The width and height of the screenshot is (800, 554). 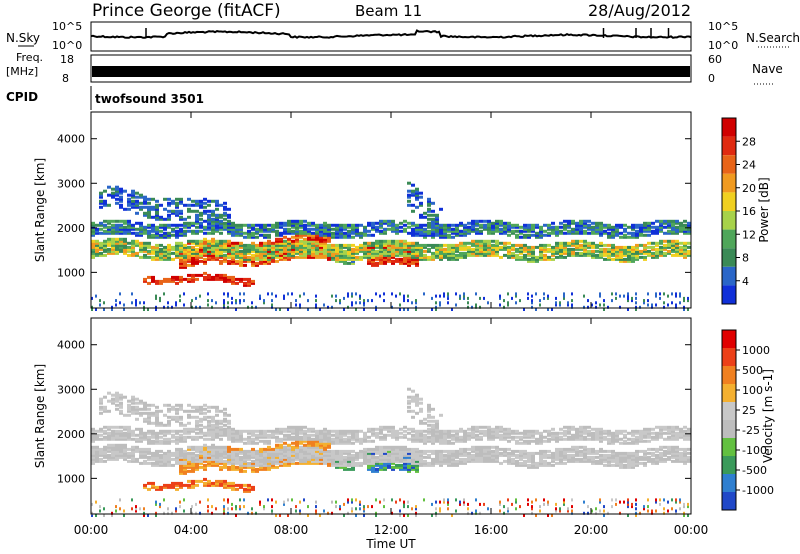 I want to click on station-title: Prince George (fitACF), so click(x=186, y=11).